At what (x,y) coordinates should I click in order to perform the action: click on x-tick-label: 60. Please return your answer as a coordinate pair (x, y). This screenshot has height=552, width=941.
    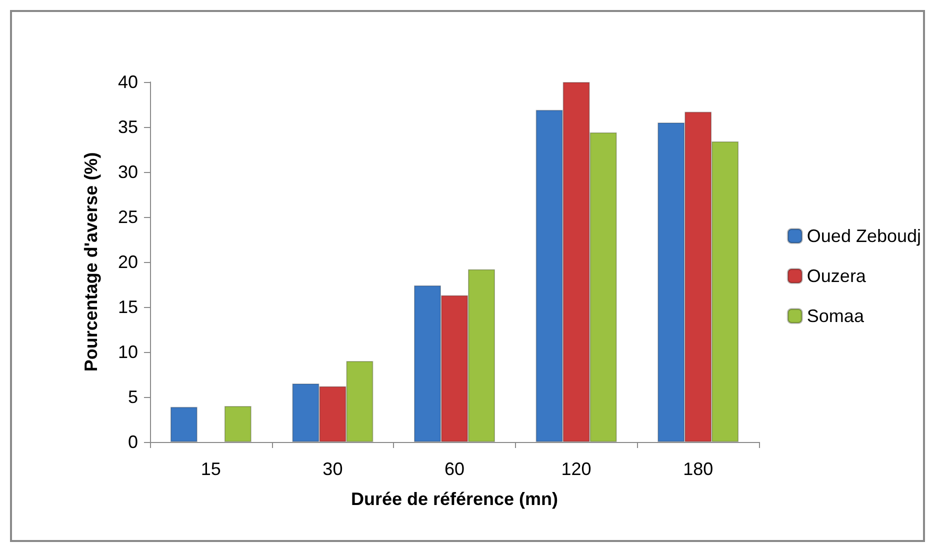
    Looking at the image, I should click on (454, 469).